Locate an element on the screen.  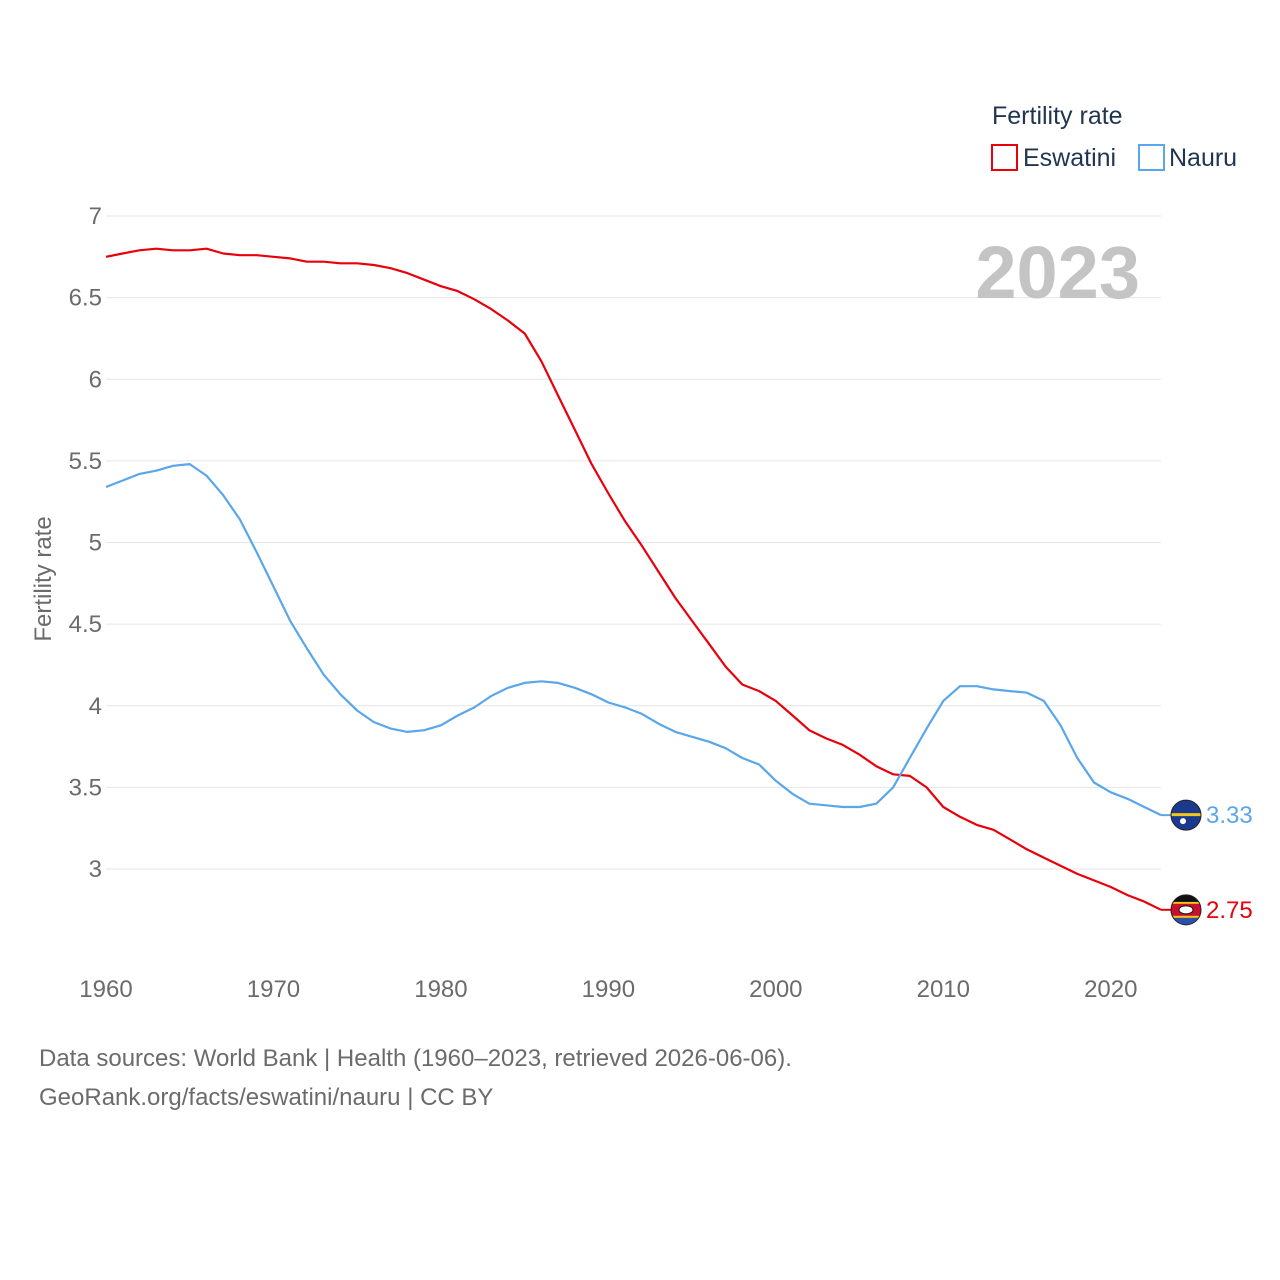
y-axis-label: Fertility rate is located at coordinates (43, 578).